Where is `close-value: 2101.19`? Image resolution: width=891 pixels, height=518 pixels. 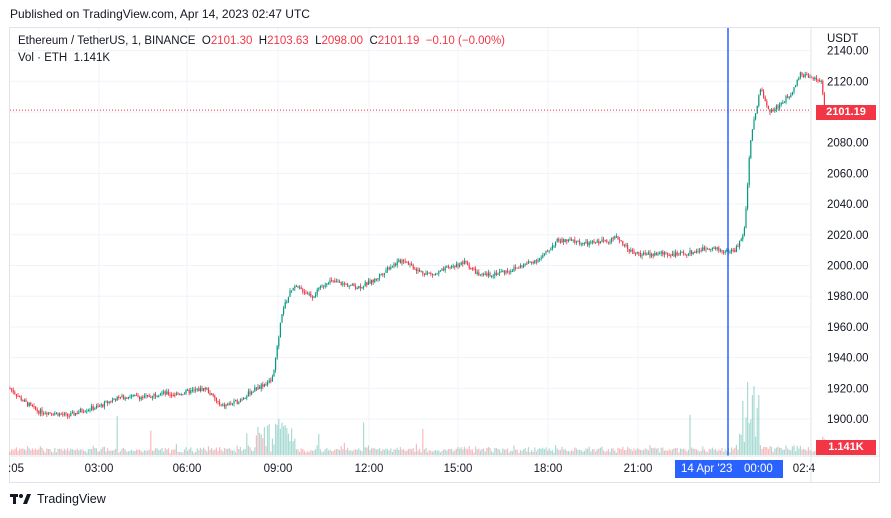 close-value: 2101.19 is located at coordinates (398, 41).